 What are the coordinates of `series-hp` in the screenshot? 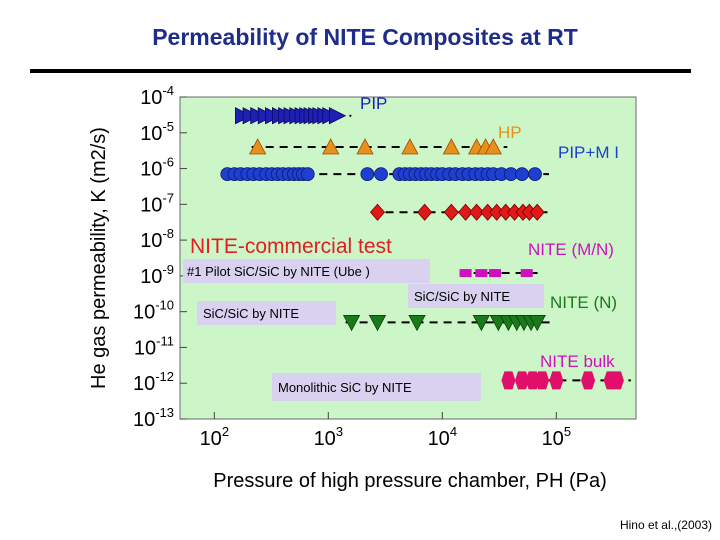 It's located at (378, 146).